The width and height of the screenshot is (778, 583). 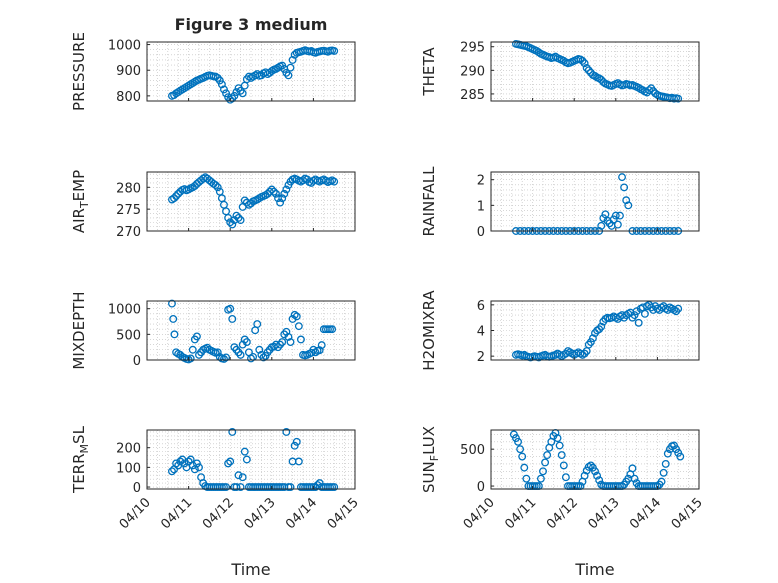 What do you see at coordinates (429, 201) in the screenshot?
I see `y-axis-label: RAINFALL` at bounding box center [429, 201].